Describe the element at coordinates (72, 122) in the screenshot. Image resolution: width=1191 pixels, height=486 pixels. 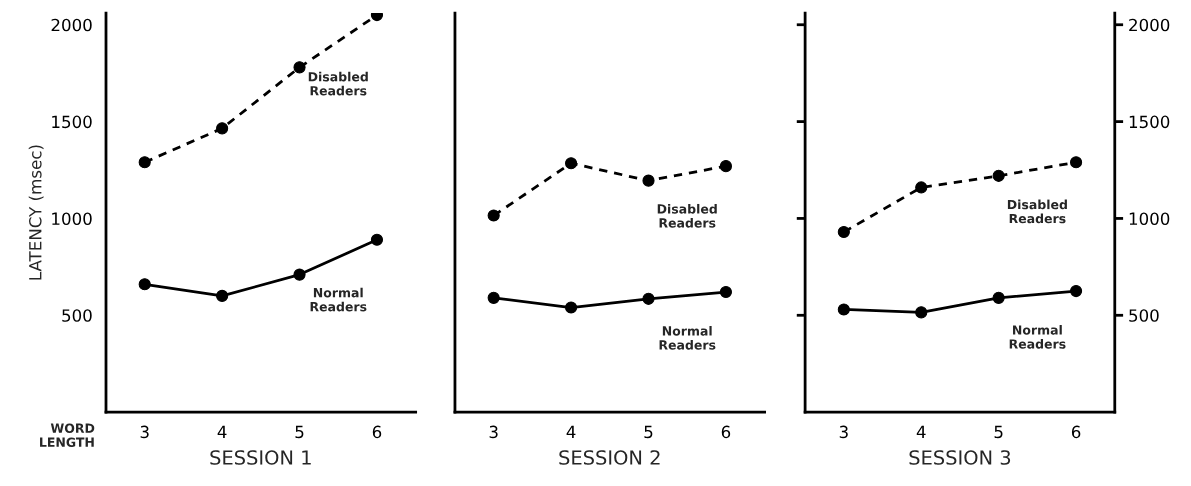
I see `y-tick-label: 1500` at that location.